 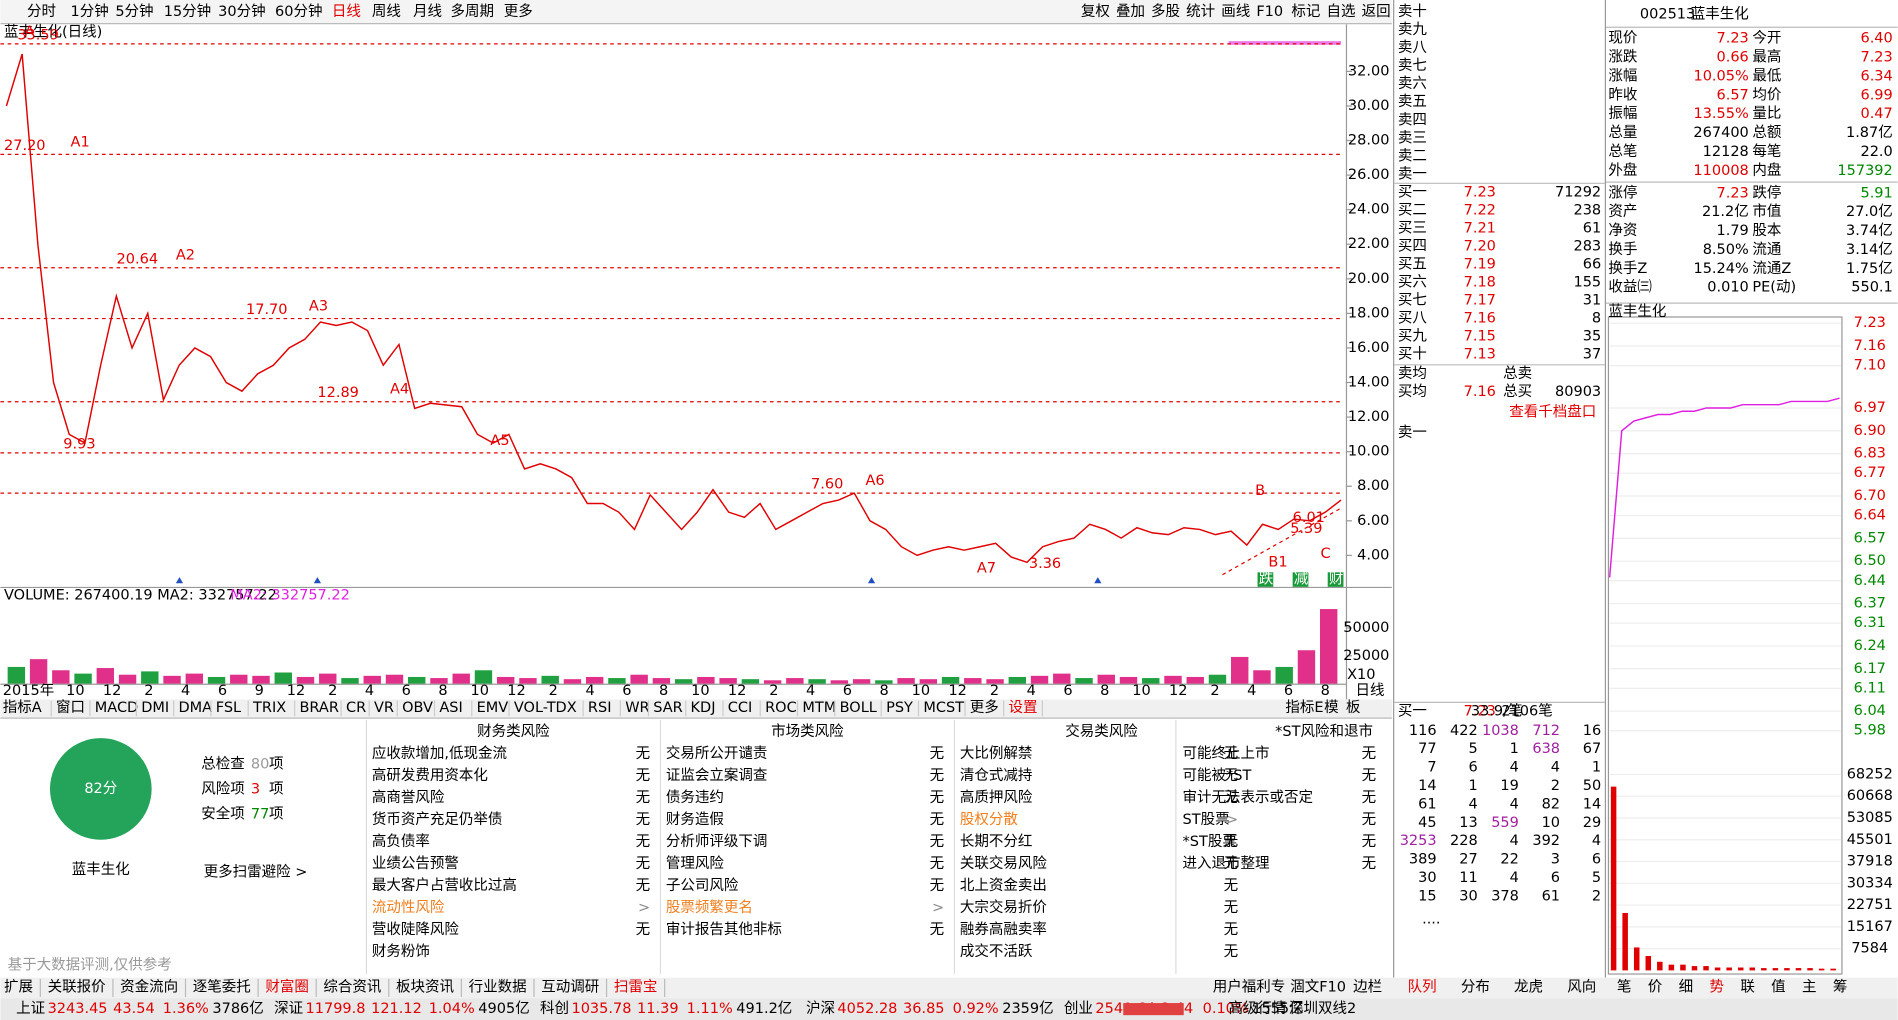 I want to click on risk-item: 高质押风险, so click(x=996, y=797).